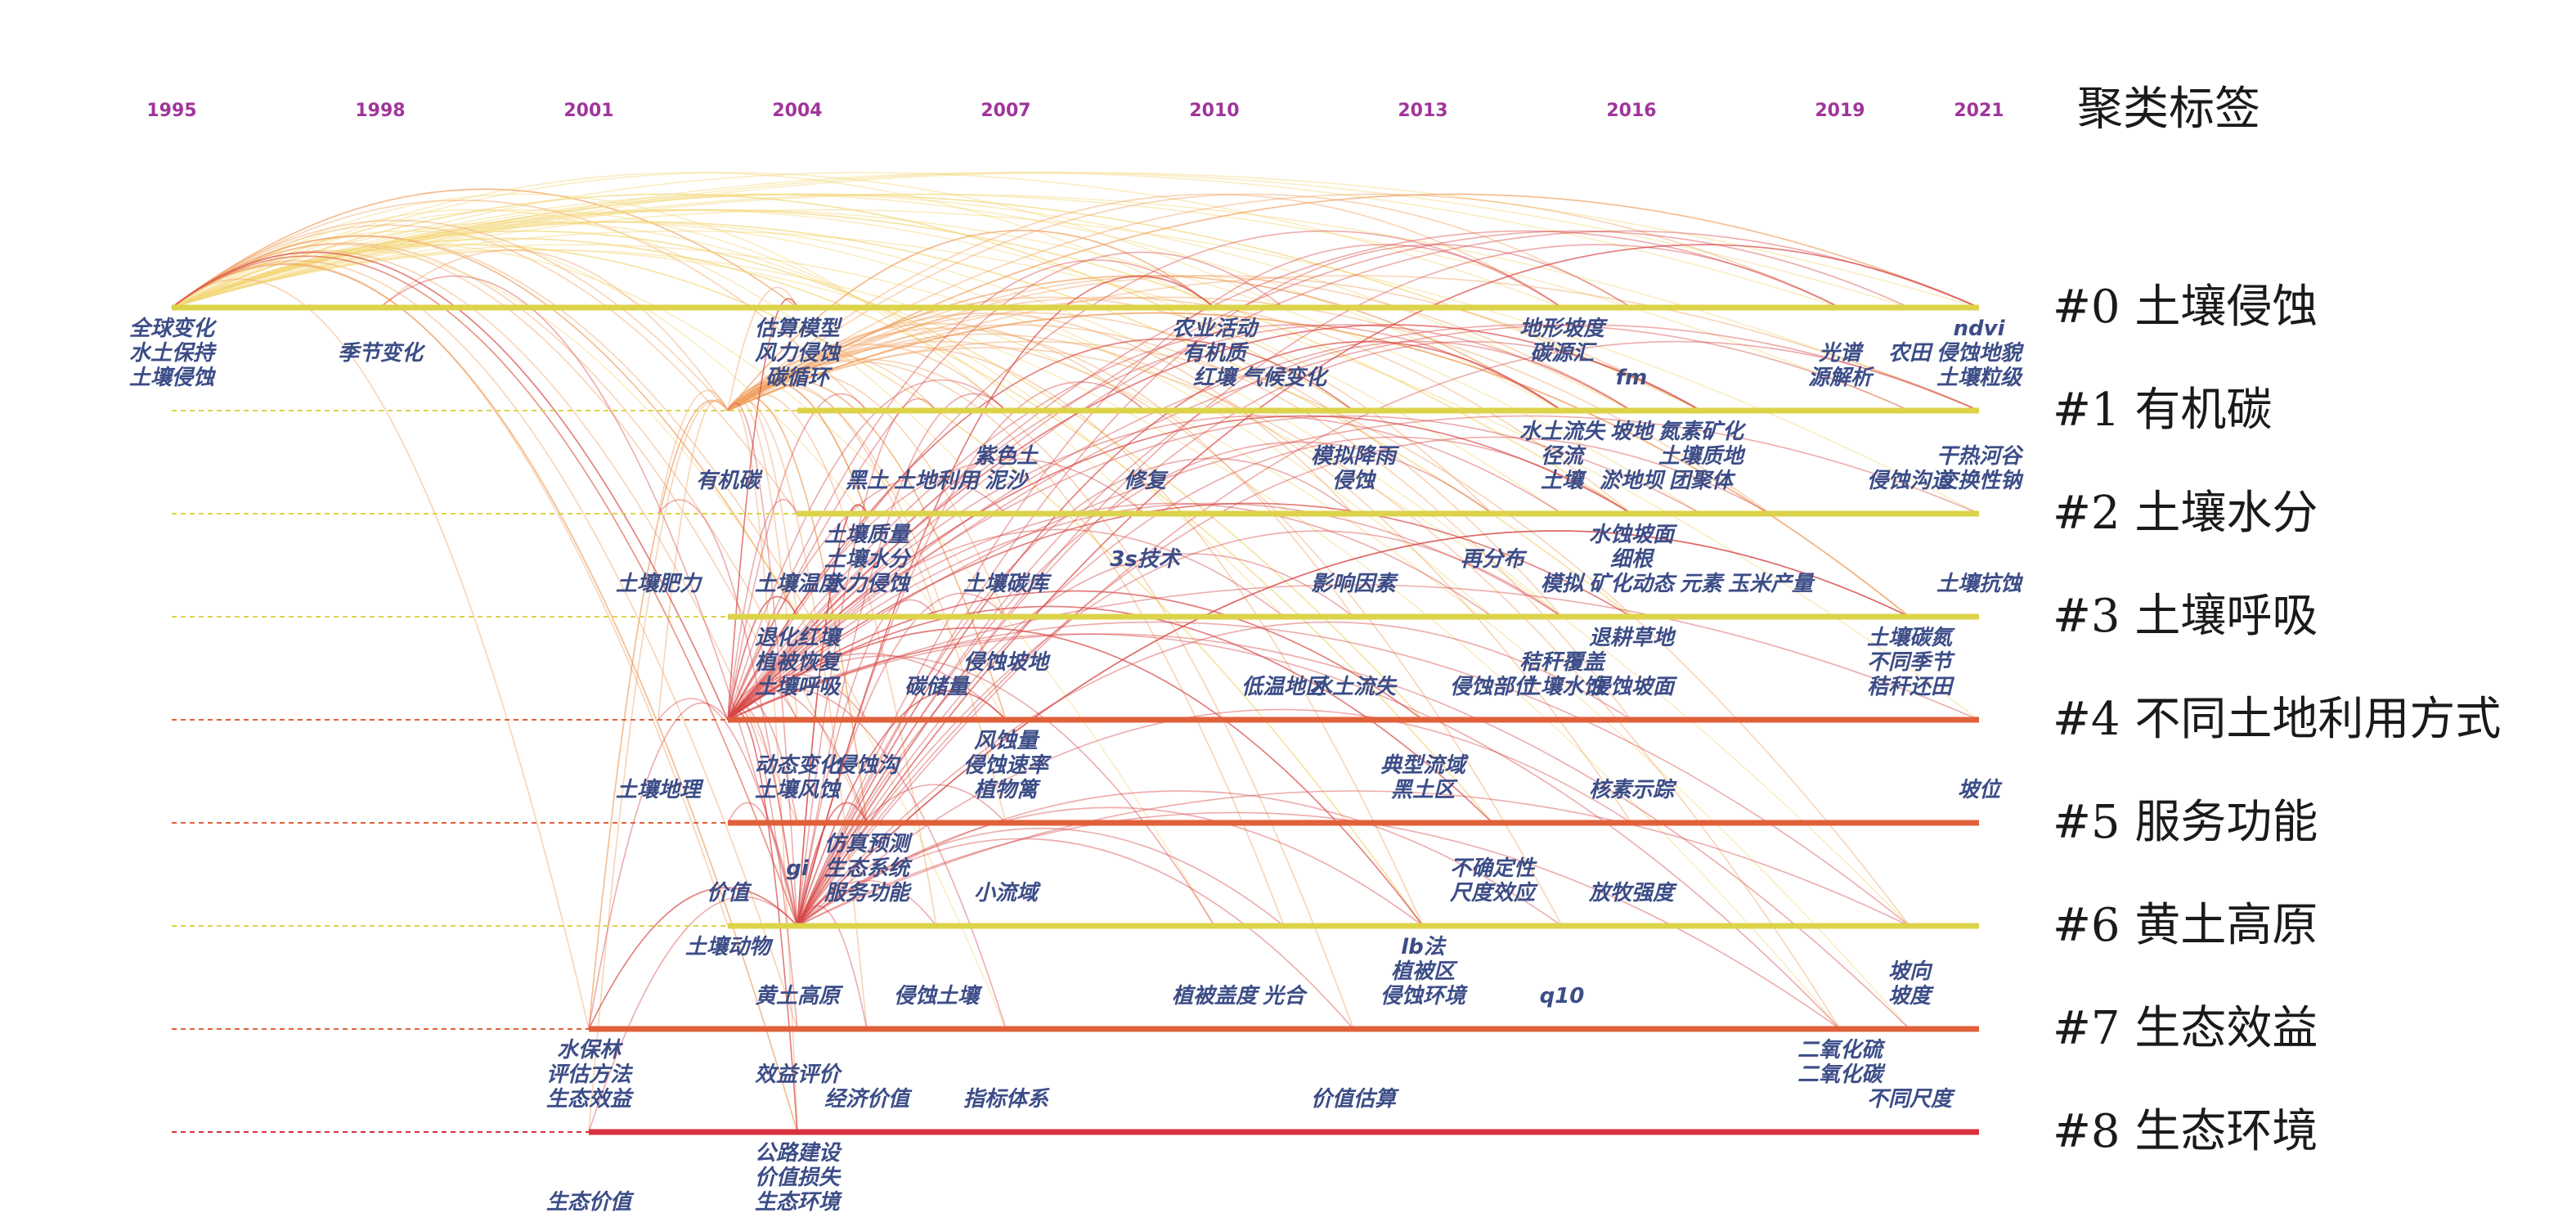 This screenshot has width=2576, height=1222. What do you see at coordinates (1632, 559) in the screenshot?
I see `keyword-label: 细根` at bounding box center [1632, 559].